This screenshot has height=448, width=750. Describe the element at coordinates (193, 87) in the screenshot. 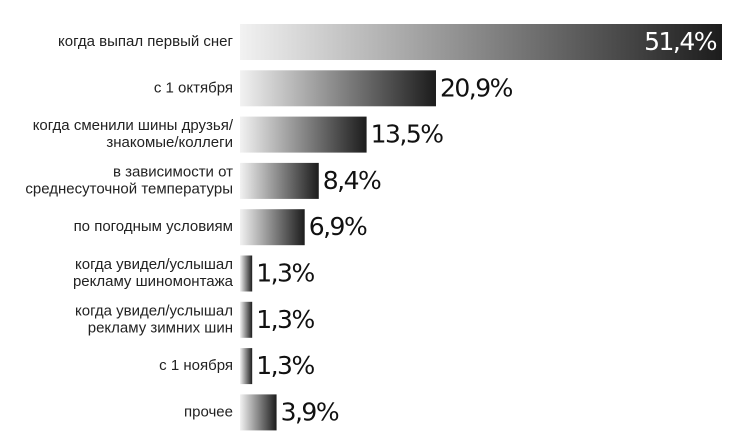

I see `category-label: с 1 октября` at that location.